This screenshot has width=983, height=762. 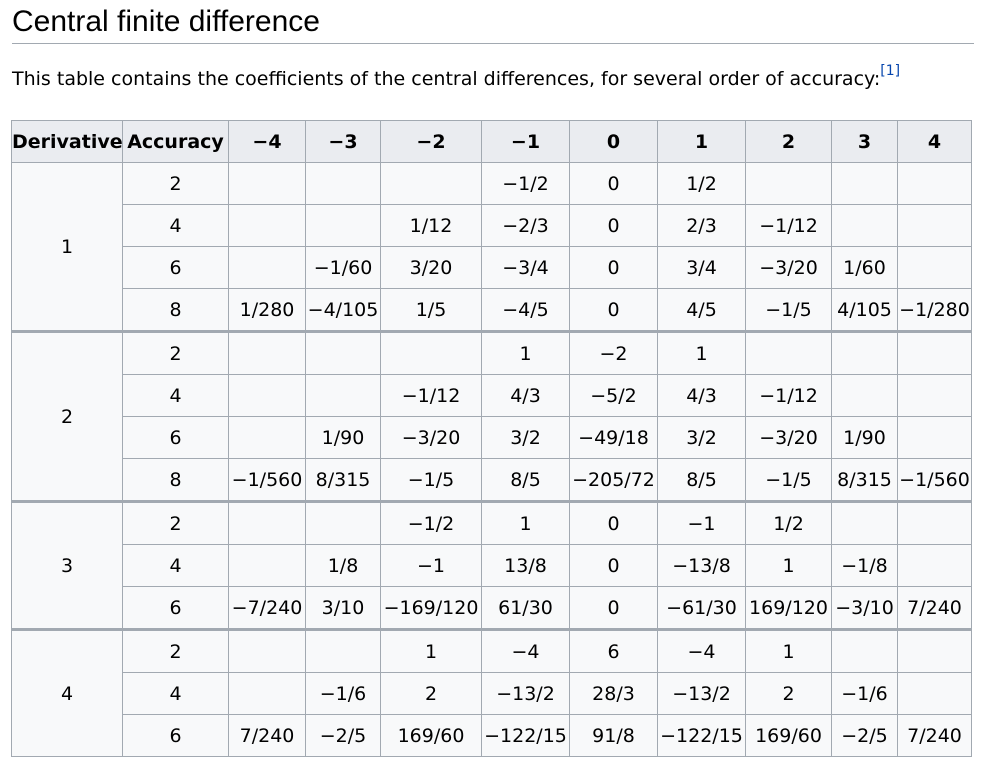 I want to click on coefficient-cell: 1/2, so click(x=788, y=522).